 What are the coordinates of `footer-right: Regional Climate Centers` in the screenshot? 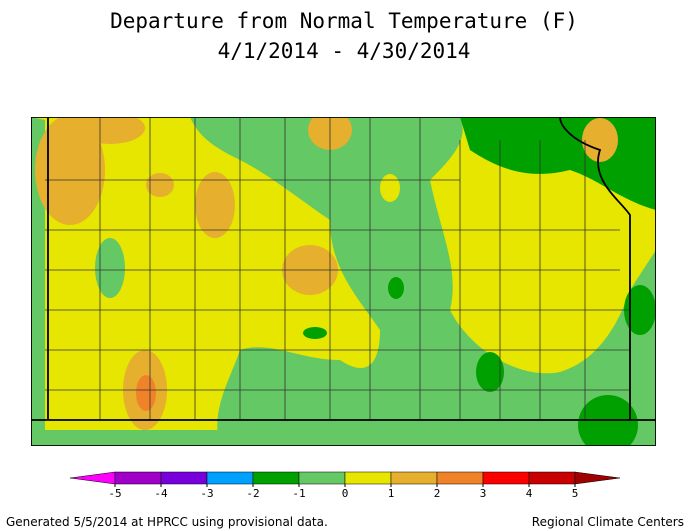 It's located at (608, 522).